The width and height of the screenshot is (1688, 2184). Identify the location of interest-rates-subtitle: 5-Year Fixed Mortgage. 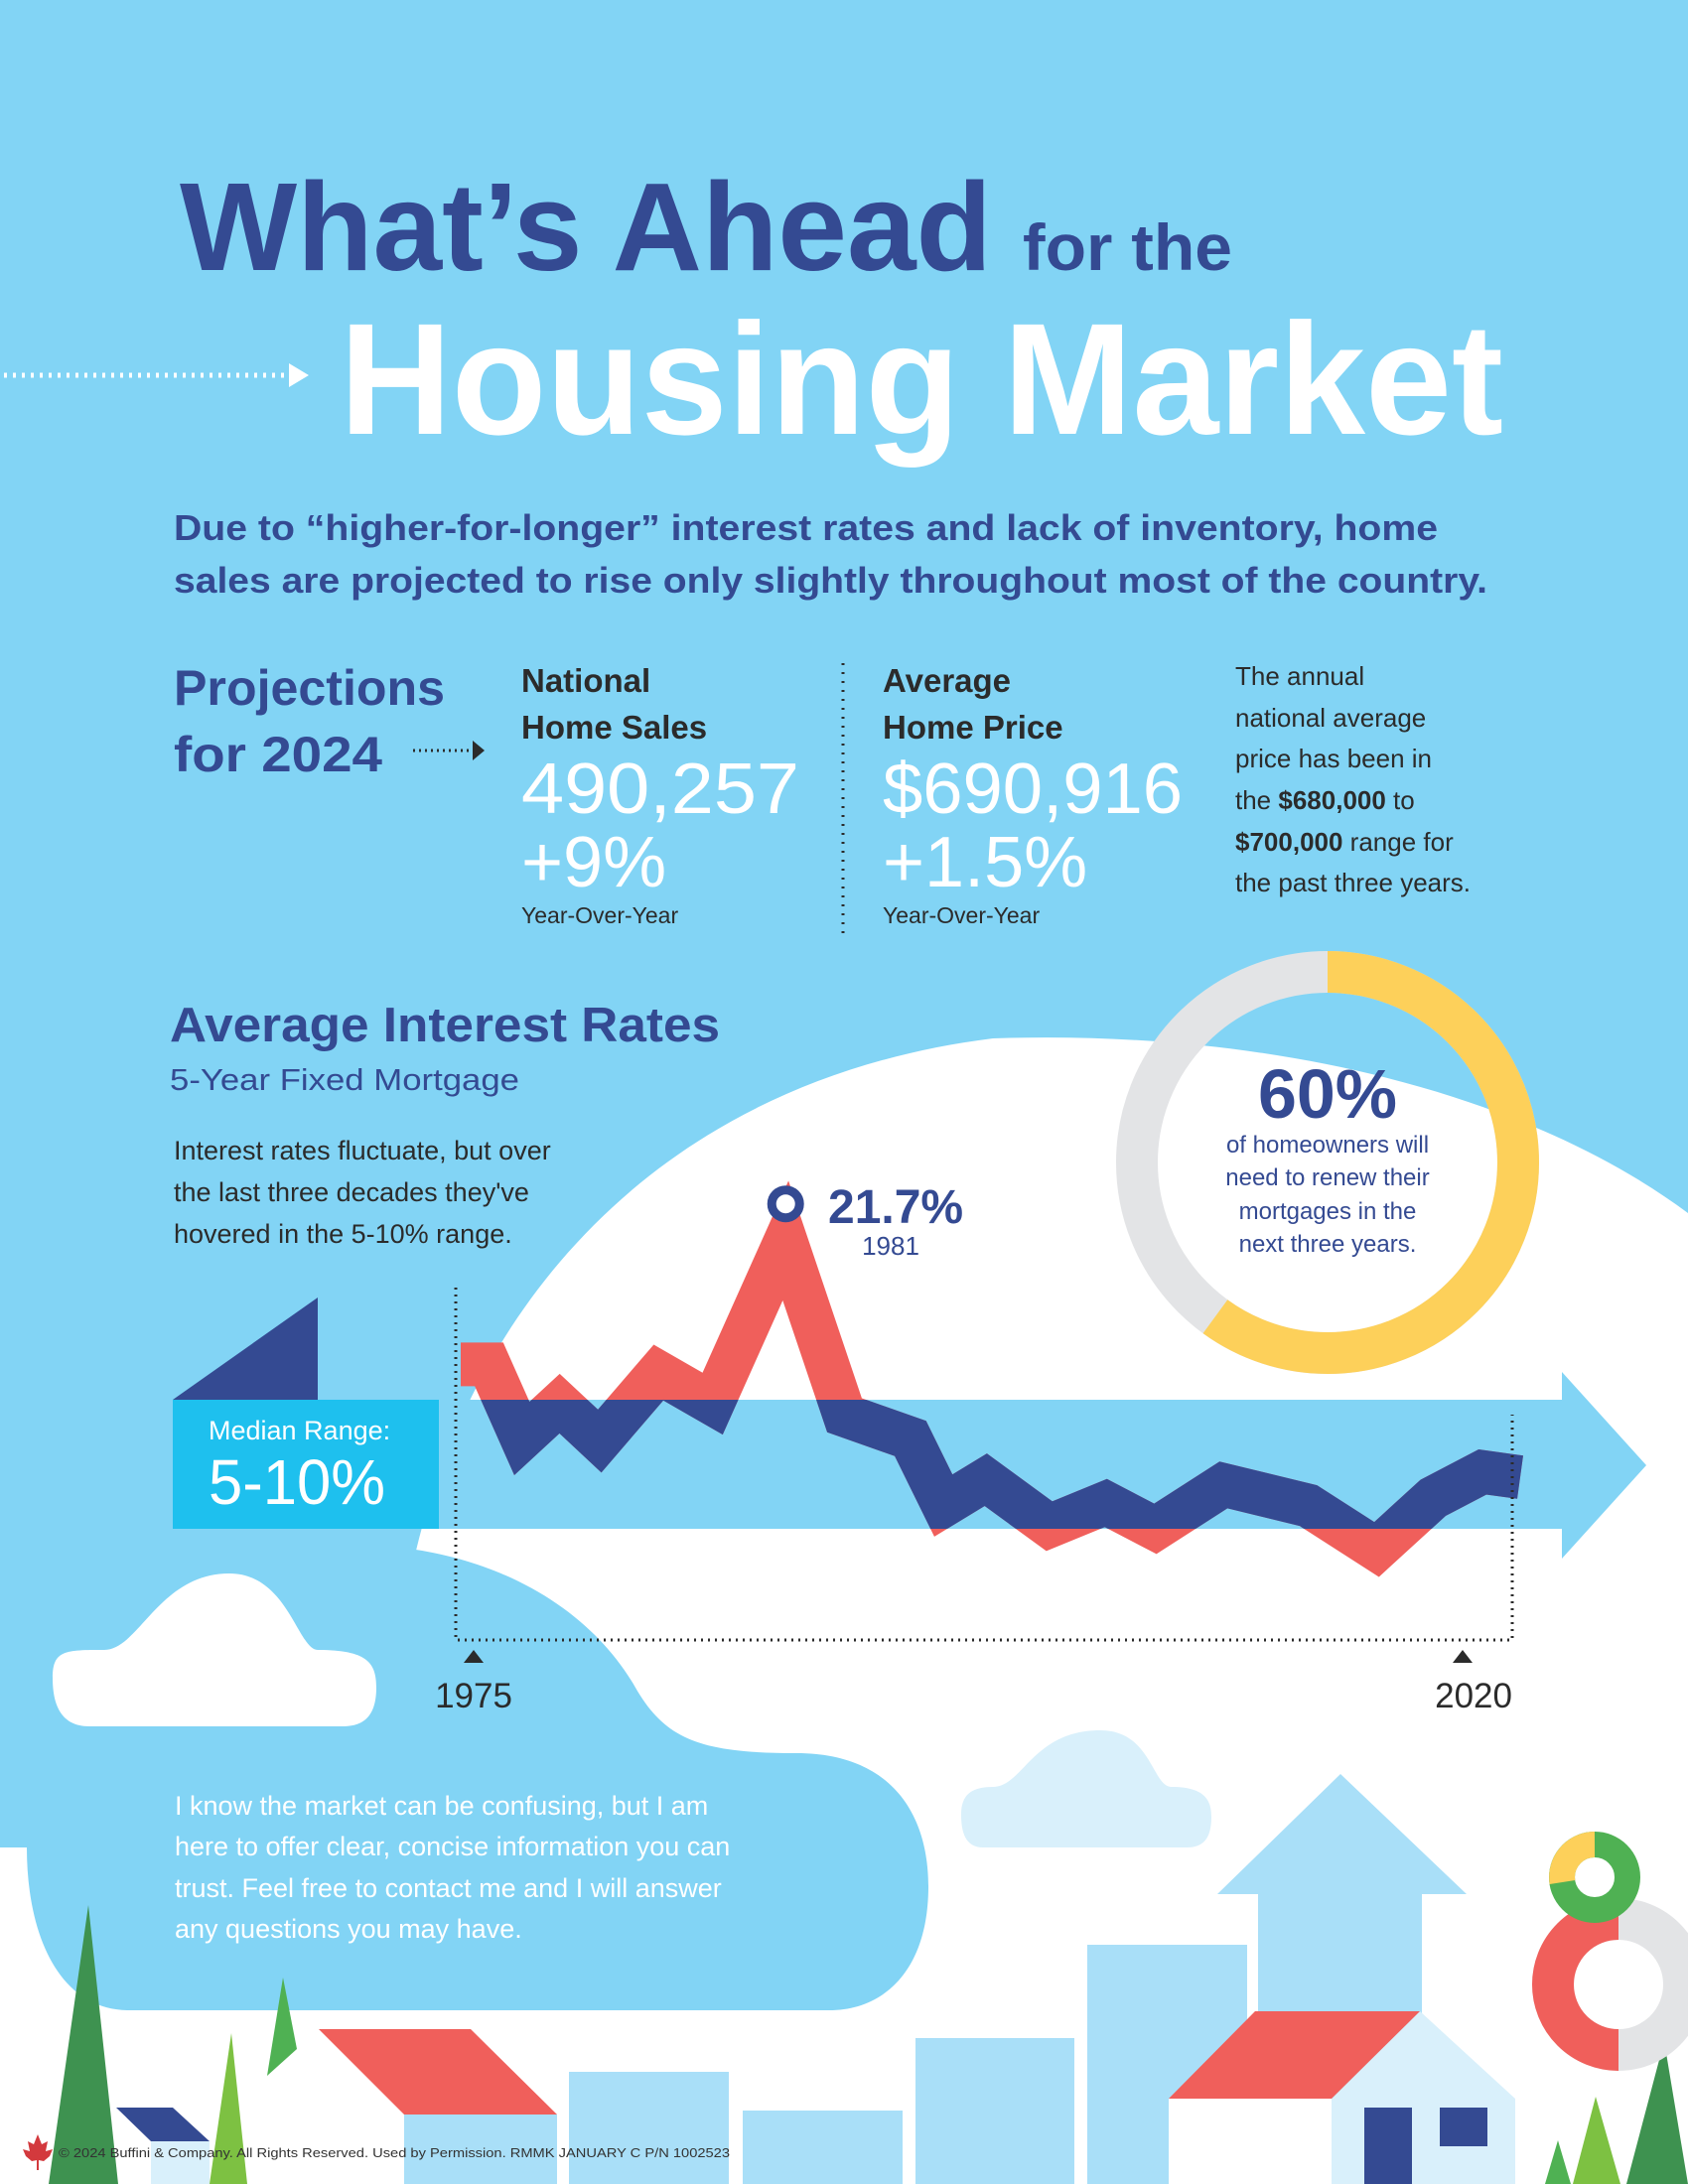
(344, 1079).